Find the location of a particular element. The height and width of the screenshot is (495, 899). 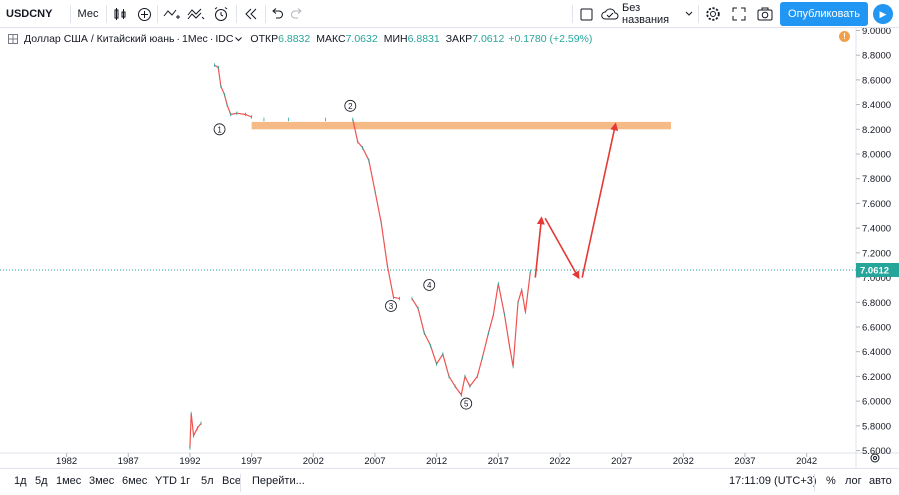

range-button: Все is located at coordinates (231, 481).